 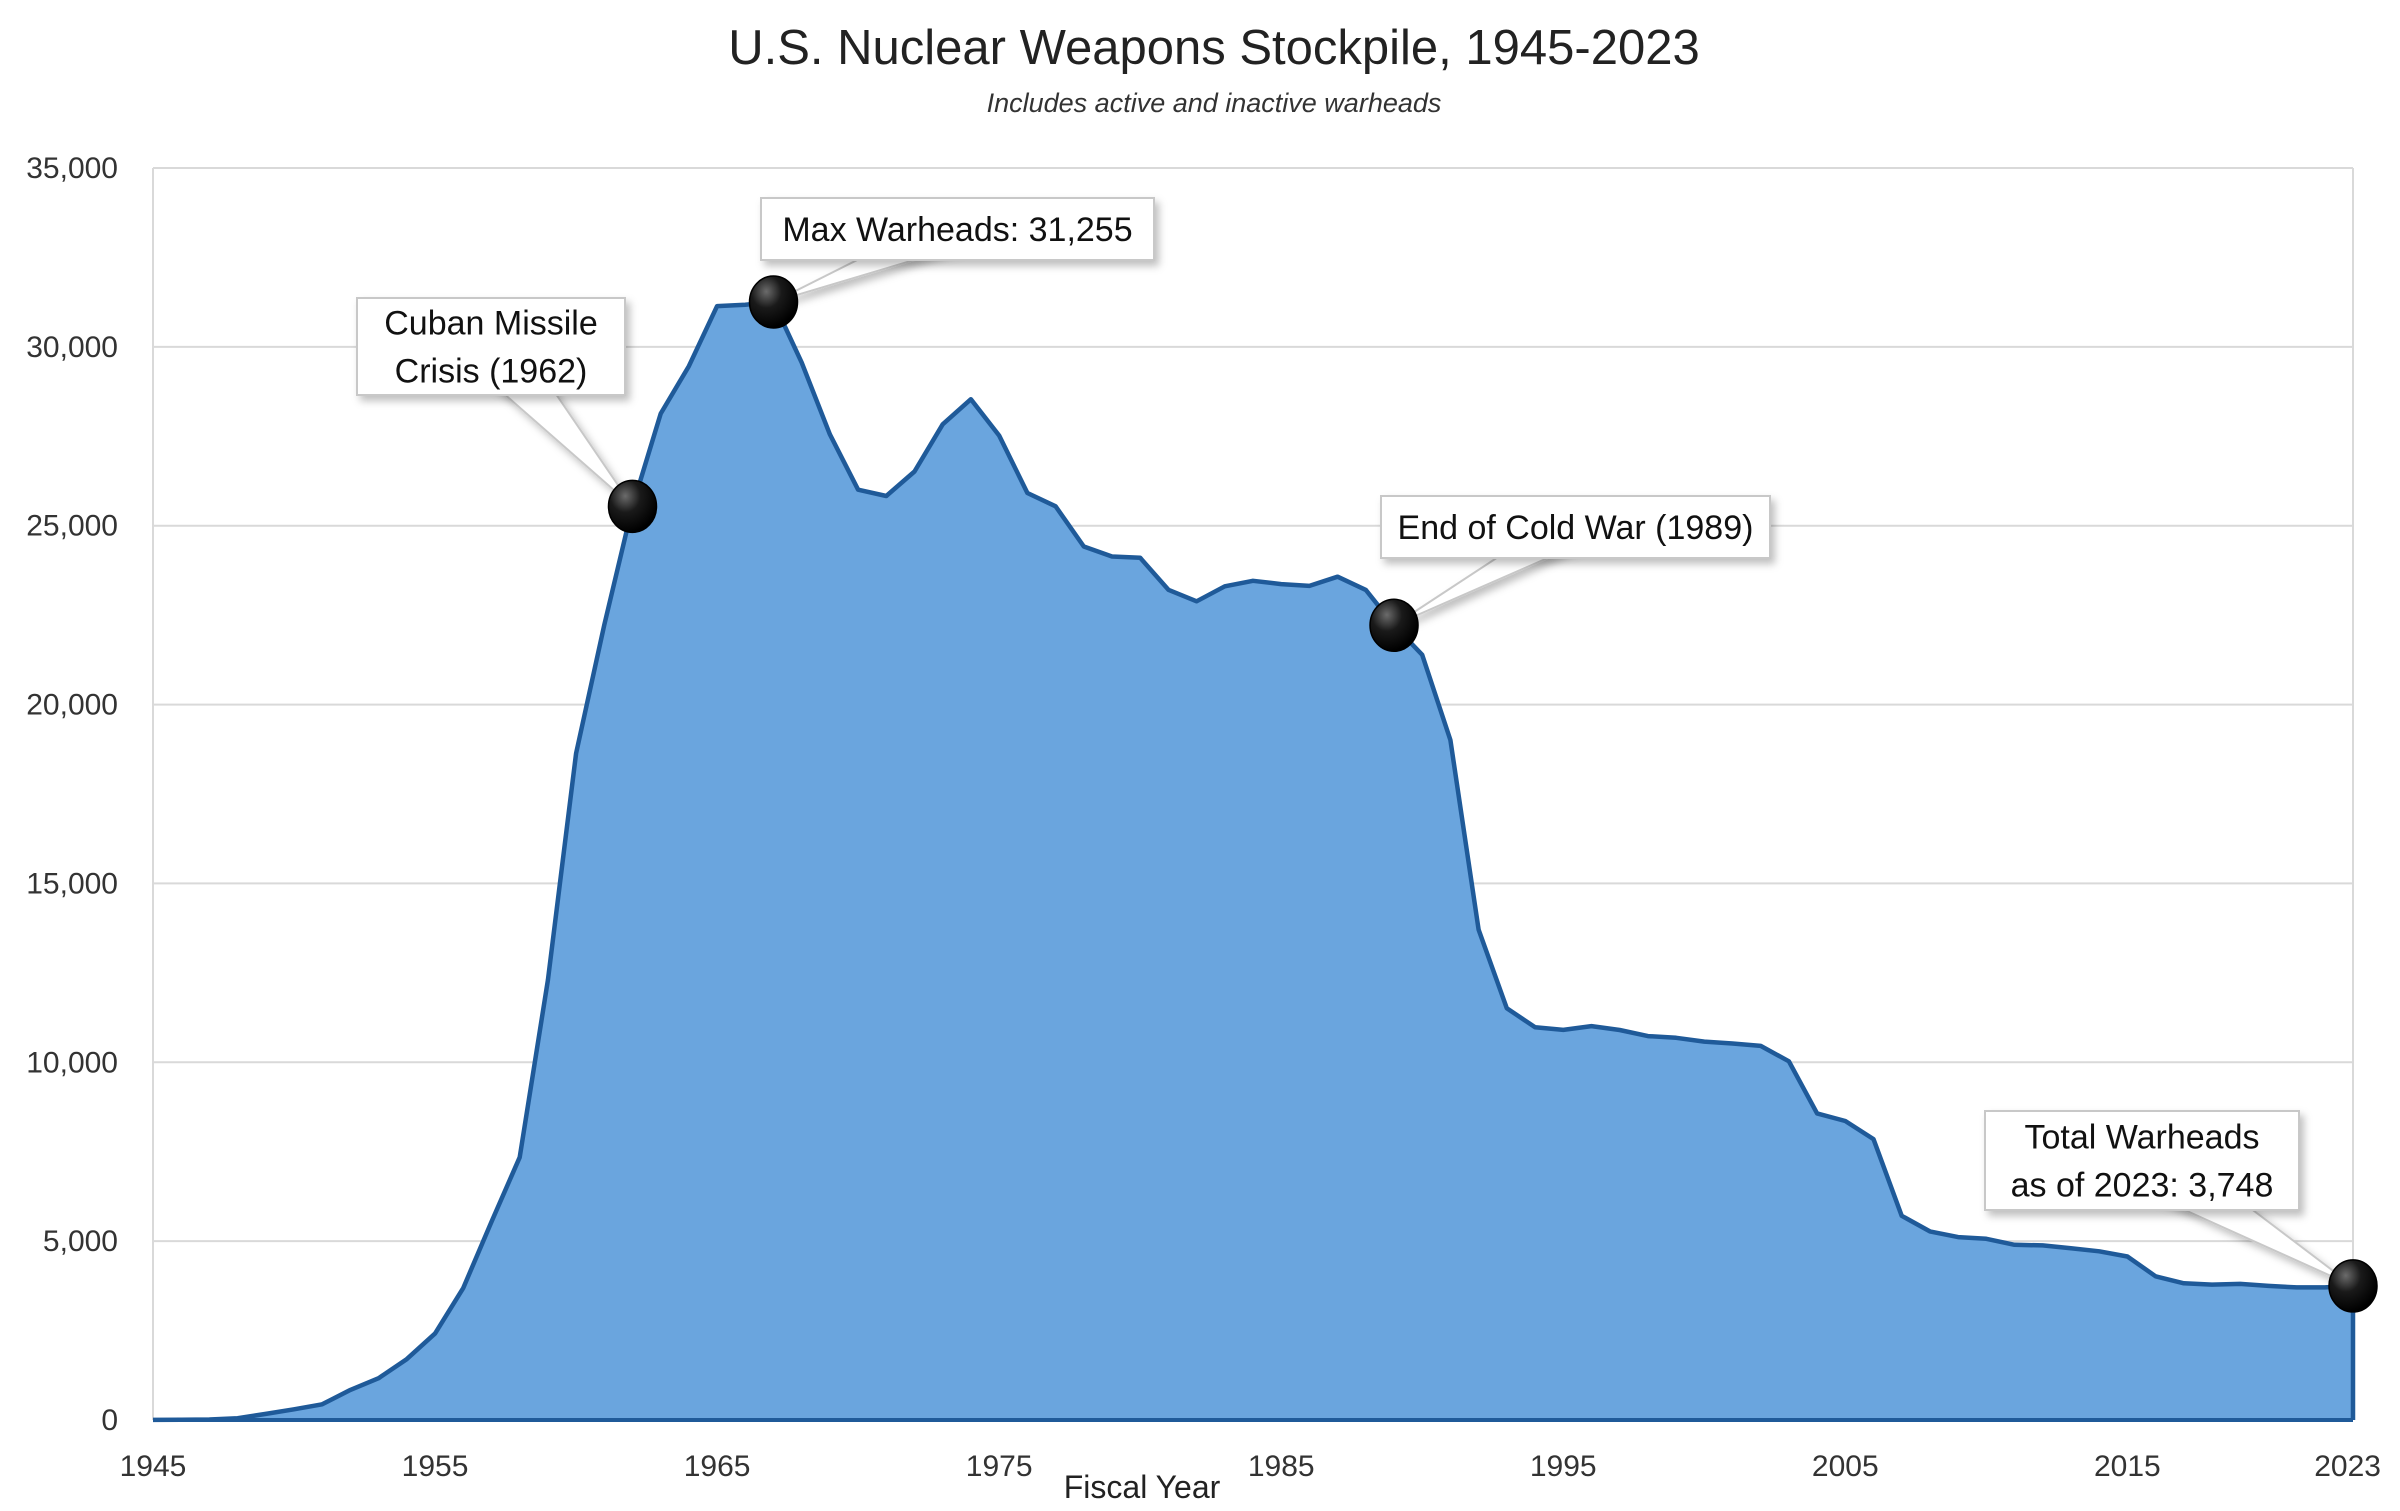 What do you see at coordinates (491, 324) in the screenshot?
I see `callout-text: Cuban Missile` at bounding box center [491, 324].